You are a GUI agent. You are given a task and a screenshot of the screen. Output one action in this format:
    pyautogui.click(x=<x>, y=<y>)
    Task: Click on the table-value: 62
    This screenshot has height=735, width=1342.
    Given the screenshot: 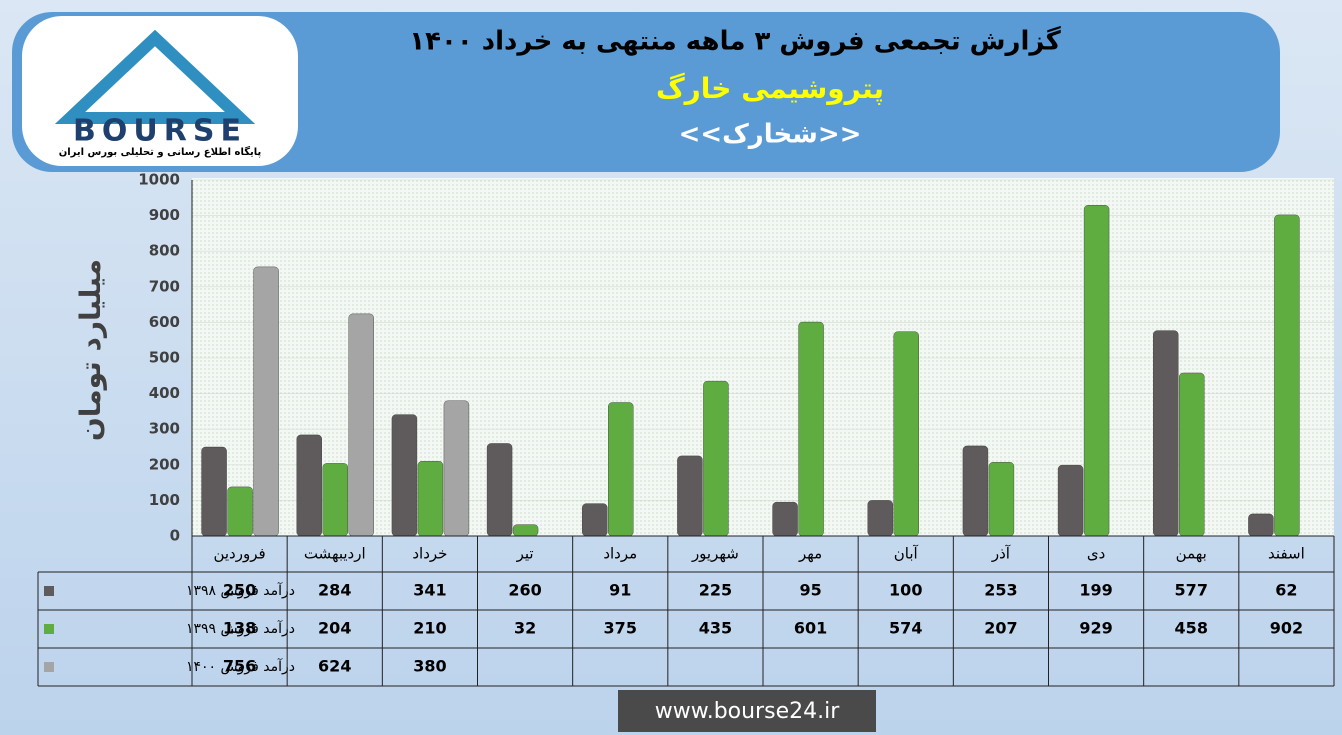 What is the action you would take?
    pyautogui.click(x=1286, y=590)
    